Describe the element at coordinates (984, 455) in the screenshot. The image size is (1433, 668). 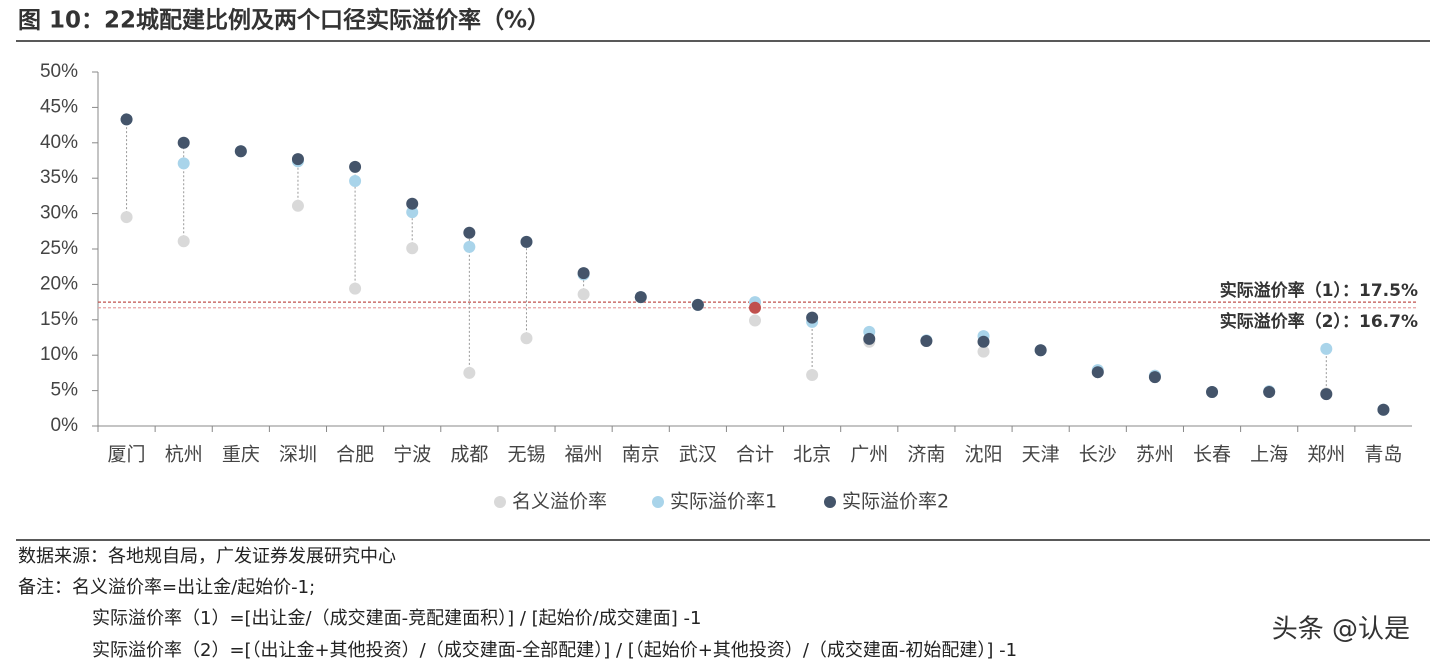
I see `x-tick-label: 沈阳` at that location.